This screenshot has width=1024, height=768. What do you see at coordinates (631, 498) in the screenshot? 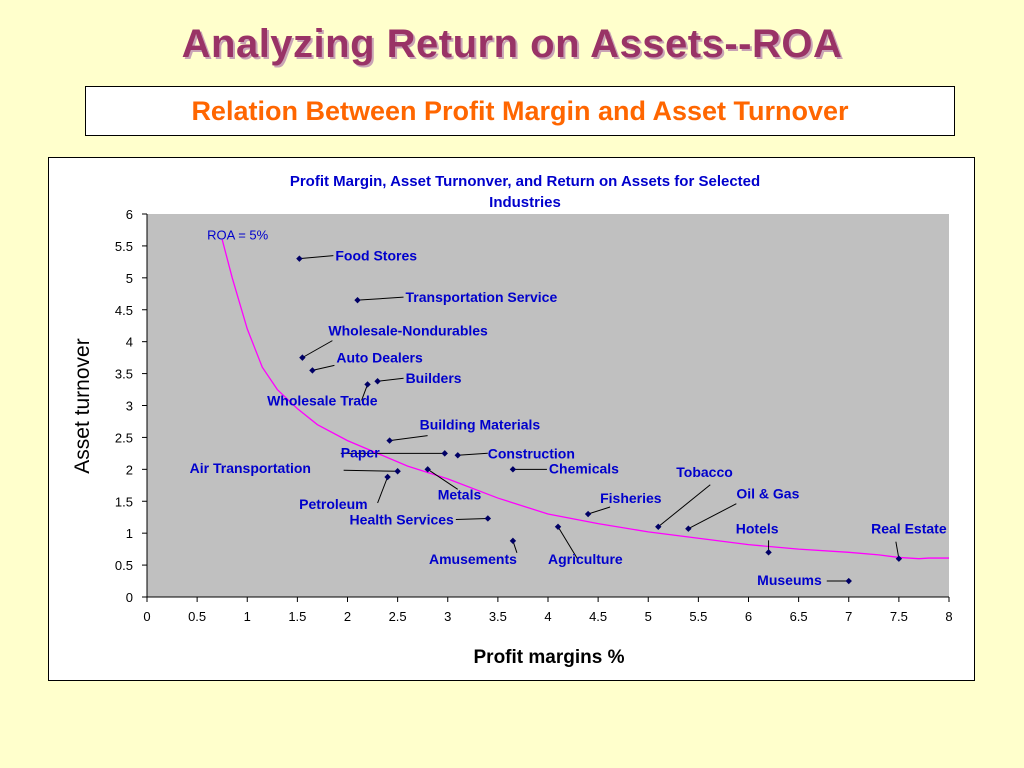
I see `point-label: Fisheries` at bounding box center [631, 498].